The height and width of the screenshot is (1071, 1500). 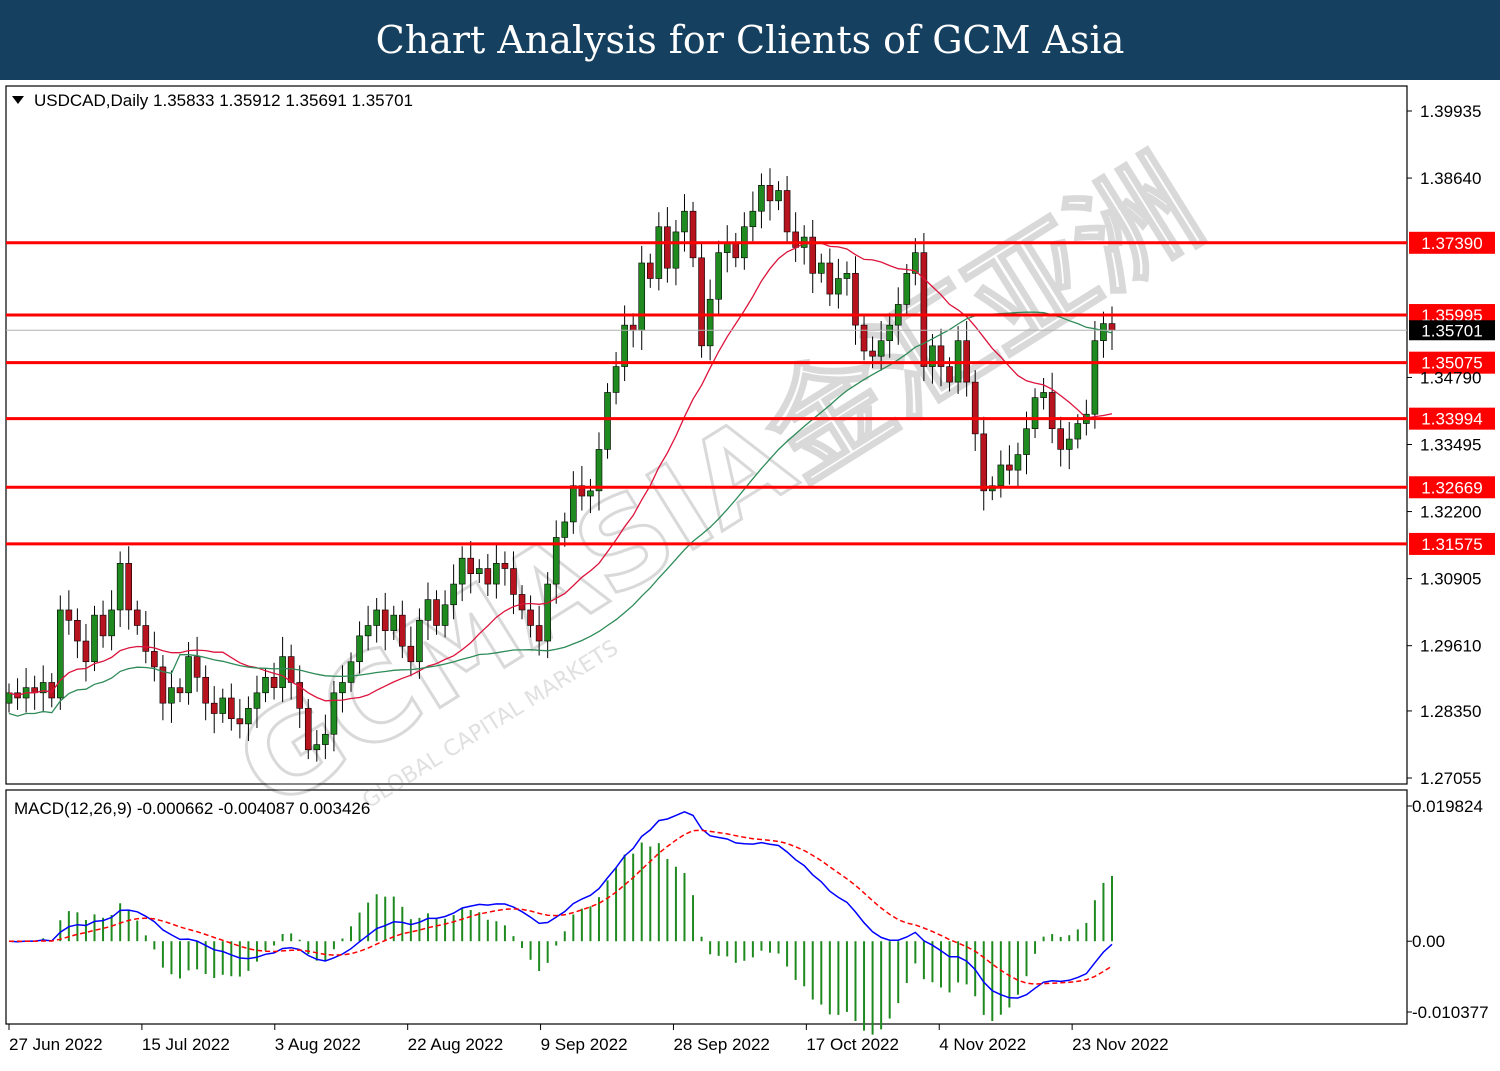 I want to click on price-tick-label: 1.39935, so click(x=1450, y=111).